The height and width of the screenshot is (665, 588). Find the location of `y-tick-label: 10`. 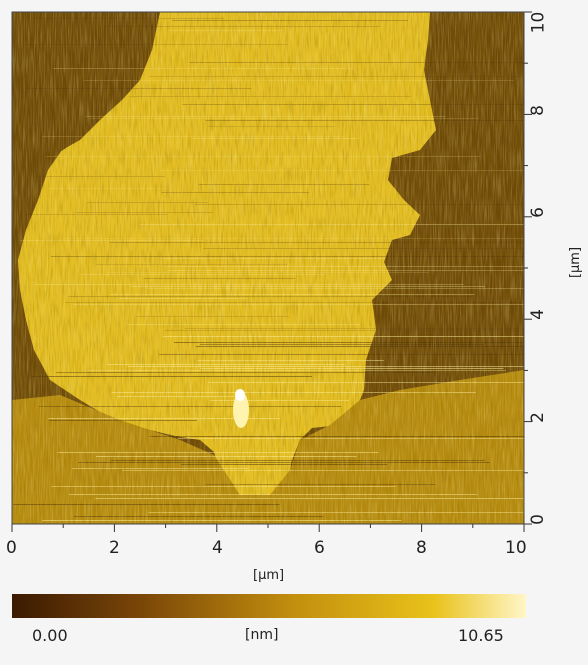

y-tick-label: 10 is located at coordinates (538, 22).